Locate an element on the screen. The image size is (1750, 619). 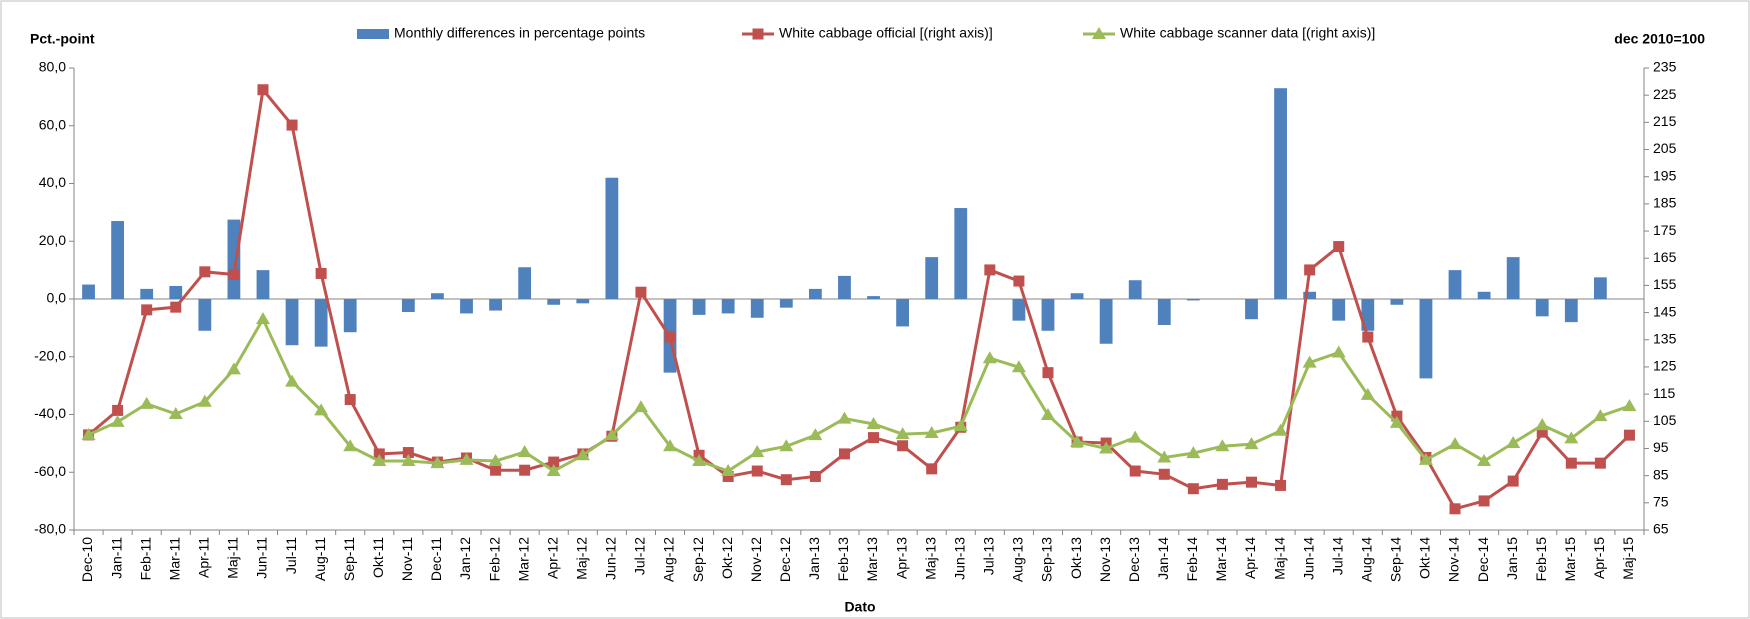
x-tick-label: Okt-12 is located at coordinates (727, 558).